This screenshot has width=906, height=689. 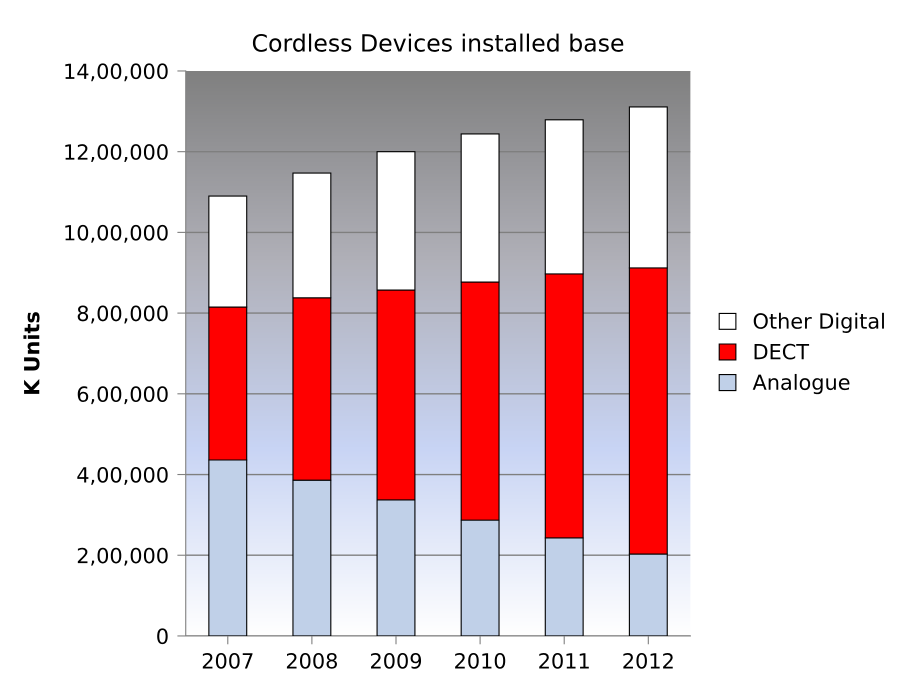 I want to click on legend-label: DECT, so click(x=782, y=352).